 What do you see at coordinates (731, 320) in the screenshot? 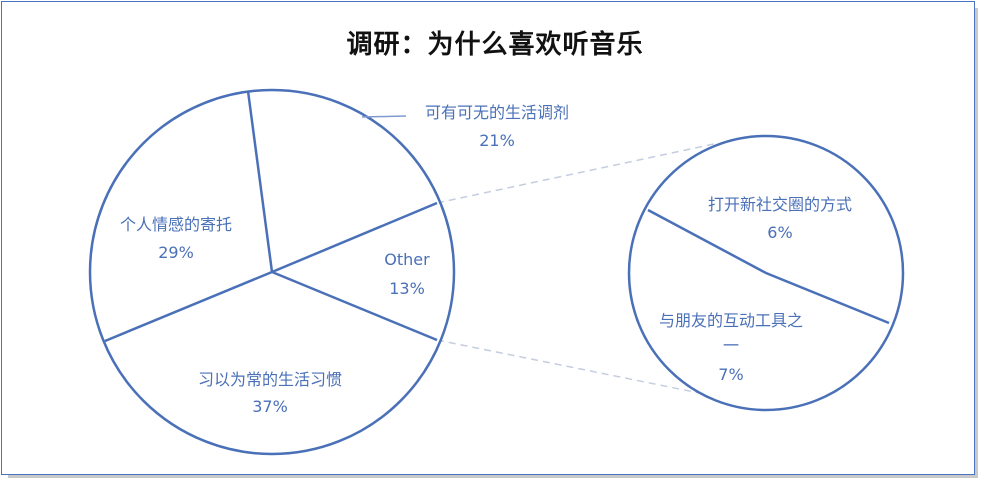
I see `slice-label-7-name-line1: 与朋友的互动工具之` at bounding box center [731, 320].